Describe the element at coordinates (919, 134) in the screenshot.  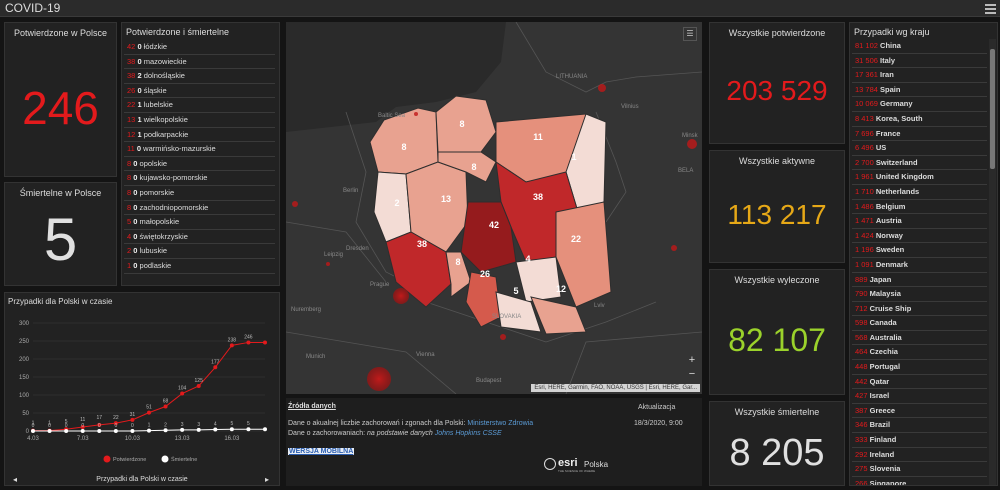
I see `country-row: 7 696 France` at that location.